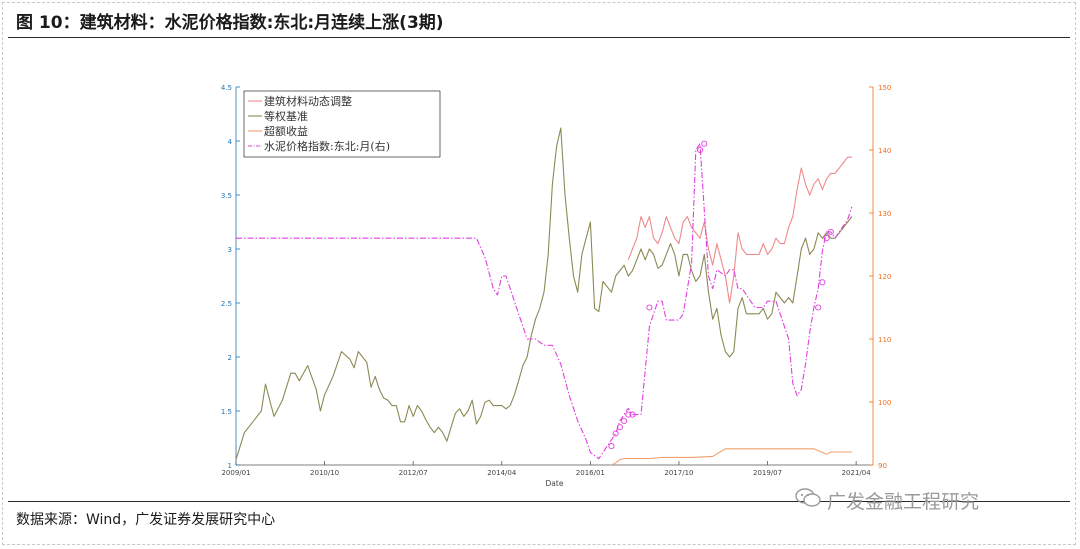  I want to click on figure-source: 数据来源：Wind，广发证券发展研究中心, so click(146, 520).